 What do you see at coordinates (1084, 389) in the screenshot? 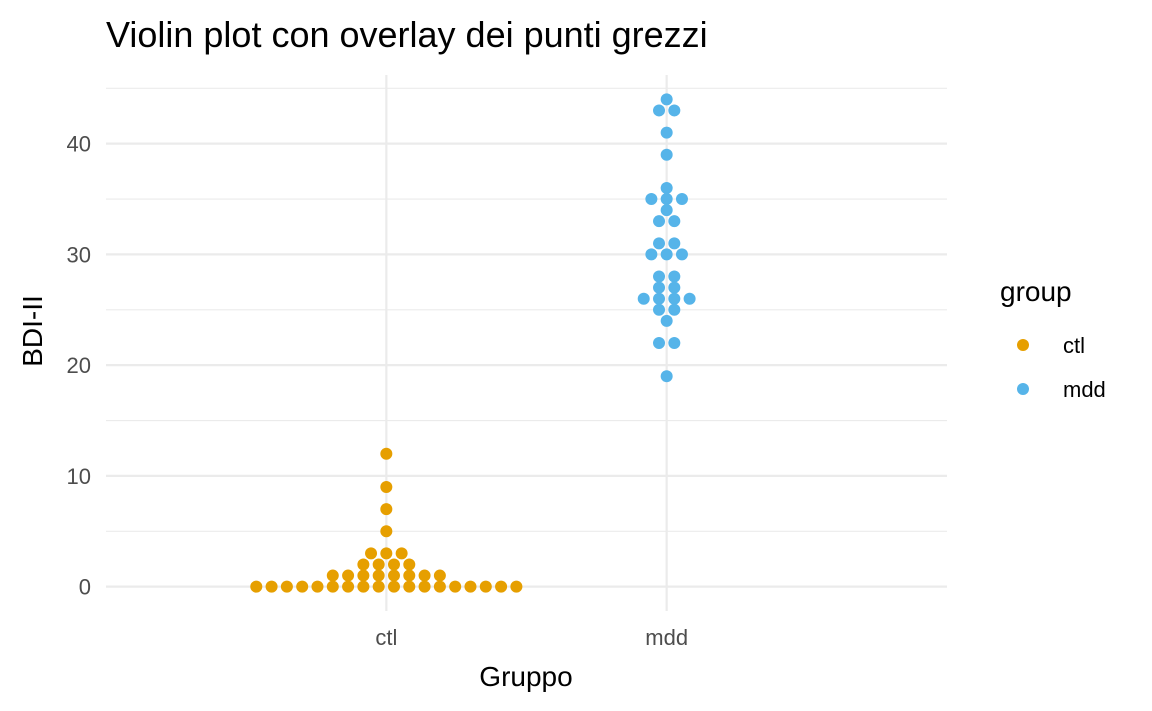
I see `legend-label-mdd: mdd` at bounding box center [1084, 389].